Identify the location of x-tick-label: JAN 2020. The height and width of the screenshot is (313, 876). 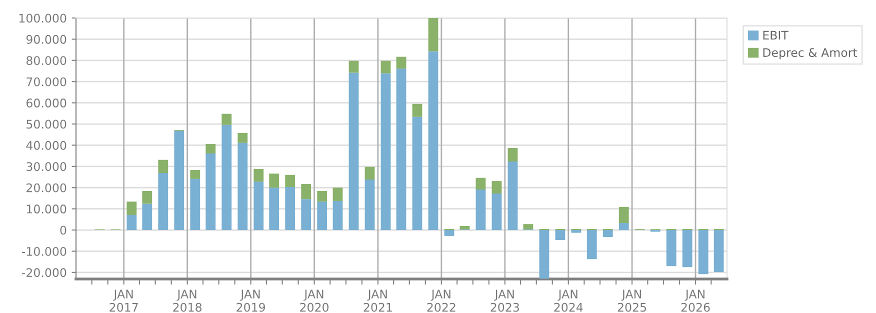
(314, 301).